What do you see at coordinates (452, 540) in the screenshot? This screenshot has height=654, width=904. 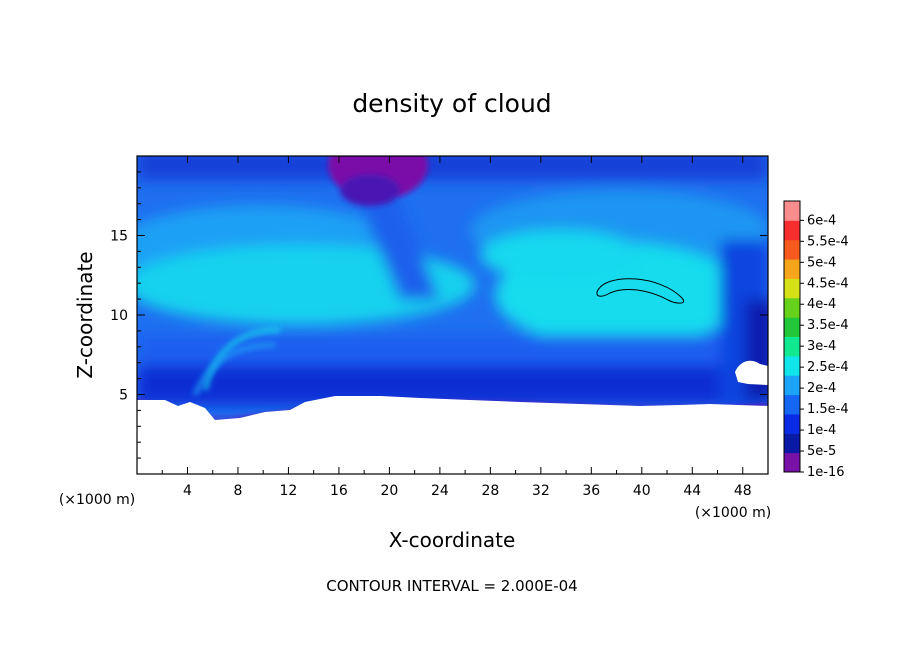 I see `x-axis-label: X-coordinate` at bounding box center [452, 540].